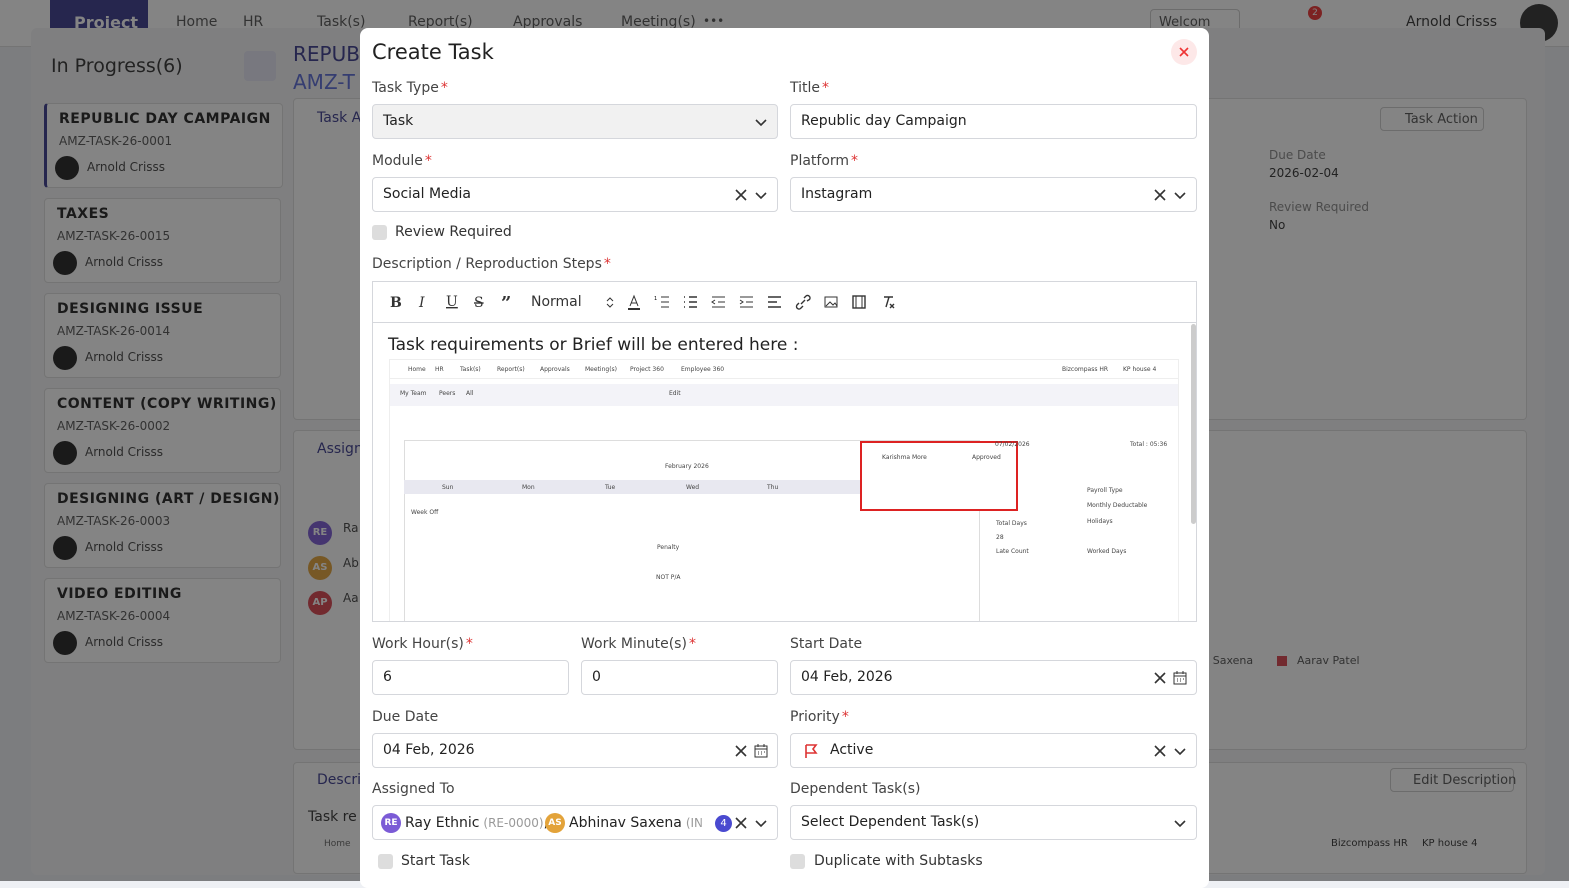  What do you see at coordinates (427, 194) in the screenshot?
I see `field-value: Social Media` at bounding box center [427, 194].